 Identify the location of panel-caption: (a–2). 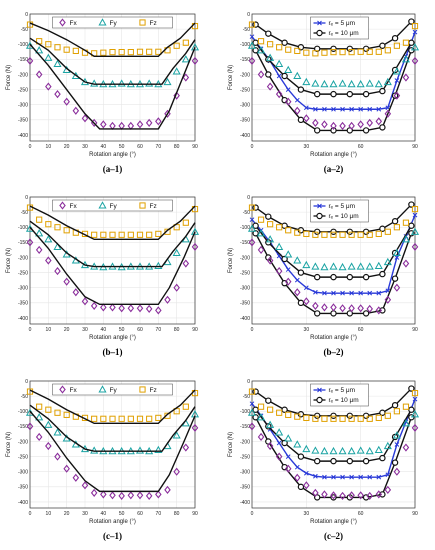
(334, 169).